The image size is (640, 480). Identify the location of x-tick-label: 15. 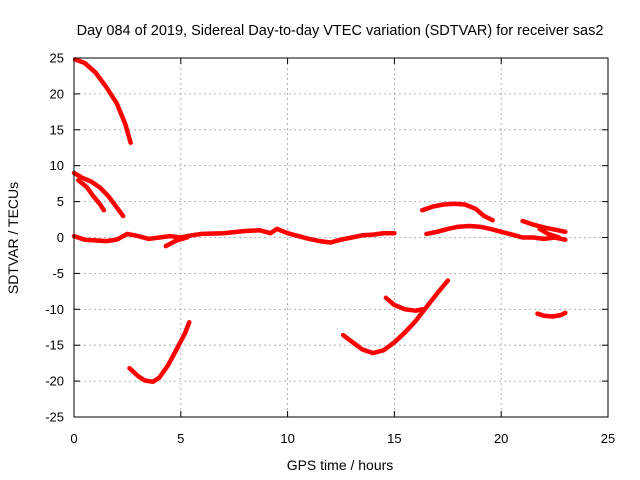
(394, 438).